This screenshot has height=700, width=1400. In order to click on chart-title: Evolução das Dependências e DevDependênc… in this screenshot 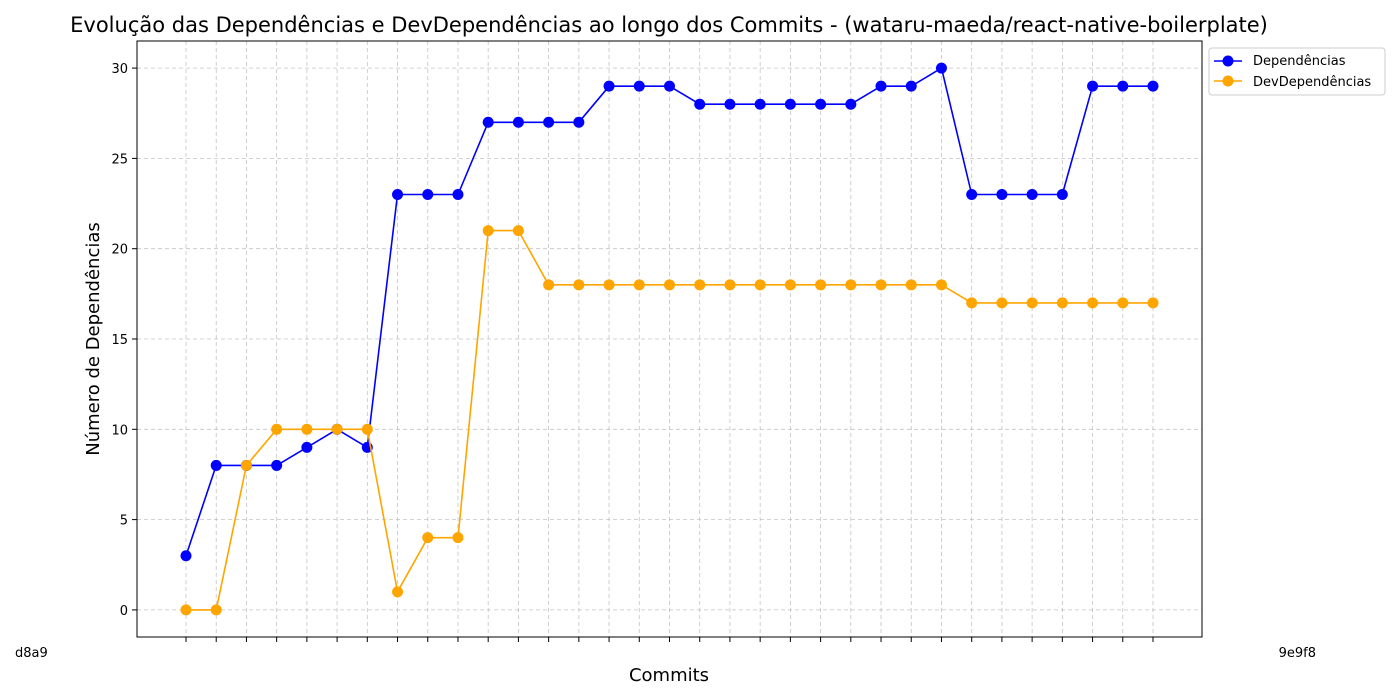, I will do `click(669, 25)`.